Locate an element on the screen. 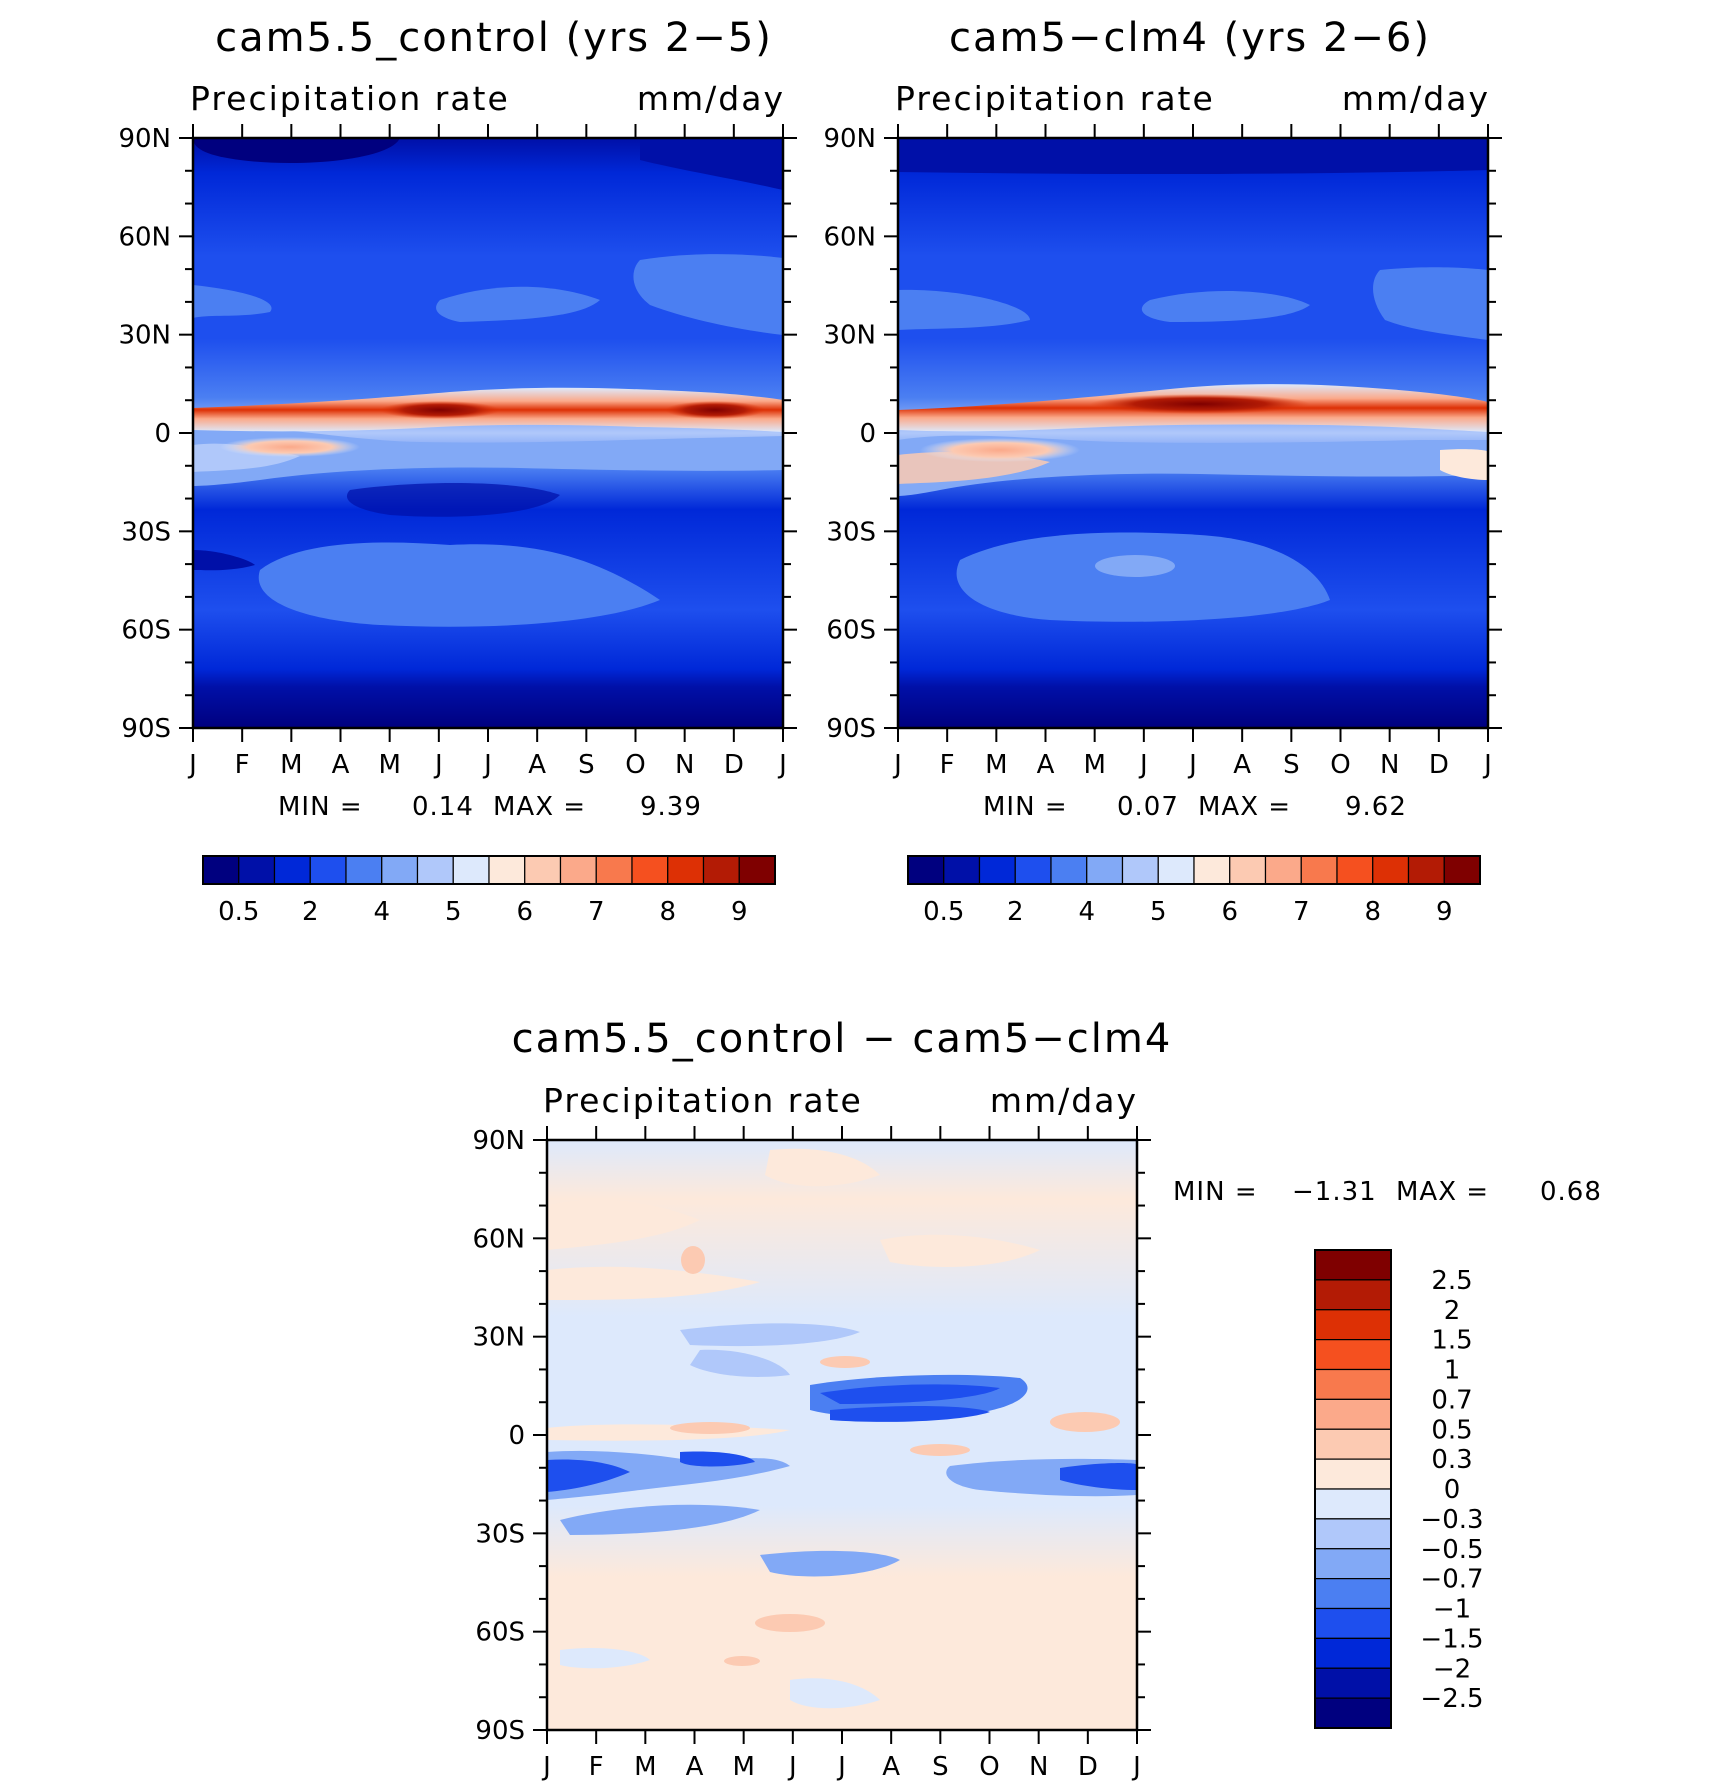  y-tick-label: 60N is located at coordinates (849, 237).